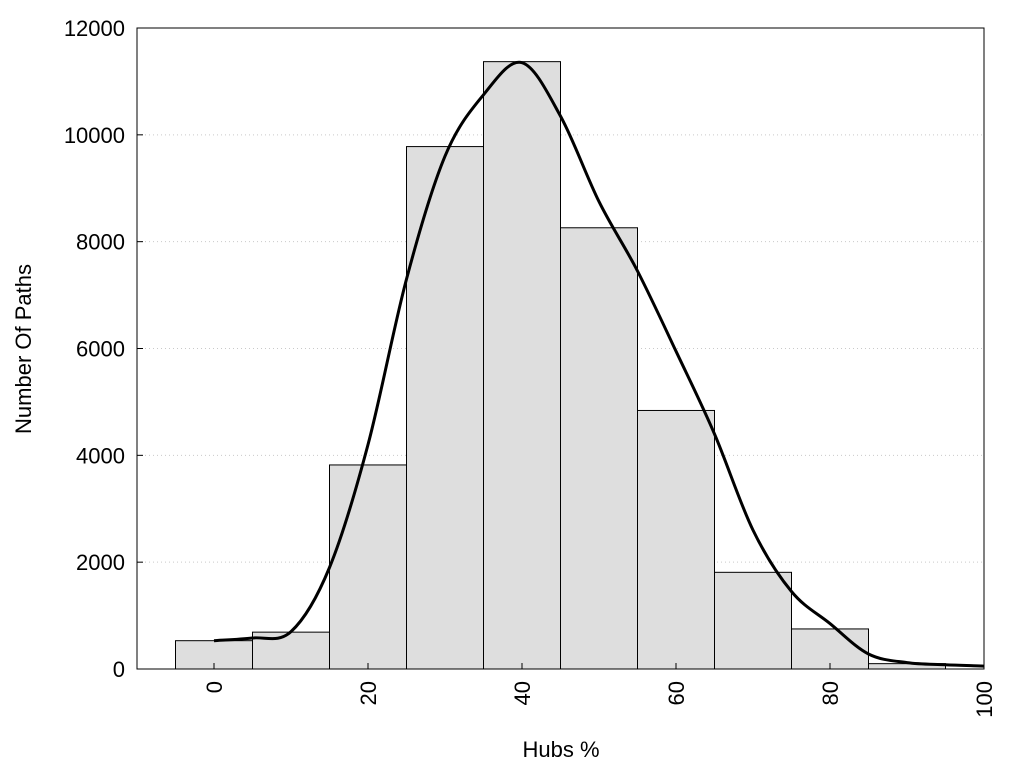 The image size is (1024, 768). Describe the element at coordinates (368, 693) in the screenshot. I see `x-tick-label: 20` at that location.